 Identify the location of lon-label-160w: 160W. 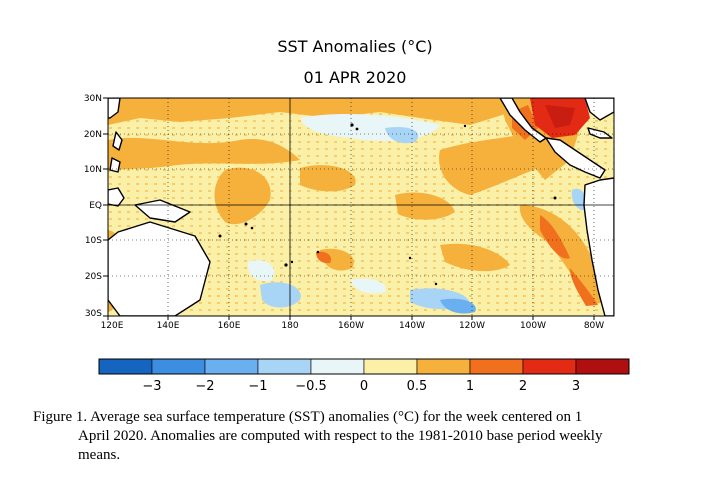
(351, 326).